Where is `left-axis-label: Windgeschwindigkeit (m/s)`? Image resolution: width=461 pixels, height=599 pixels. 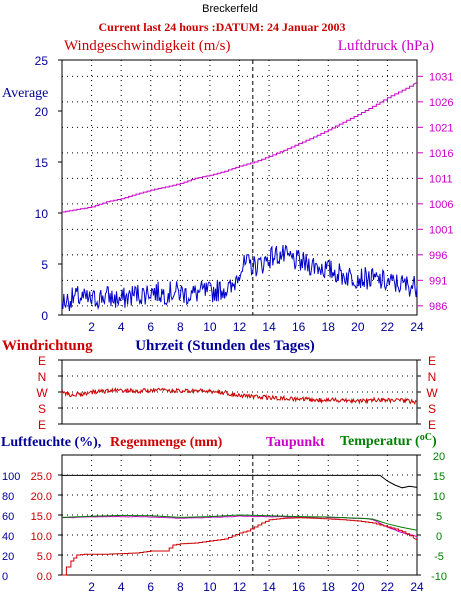
left-axis-label: Windgeschwindigkeit (m/s) is located at coordinates (147, 46).